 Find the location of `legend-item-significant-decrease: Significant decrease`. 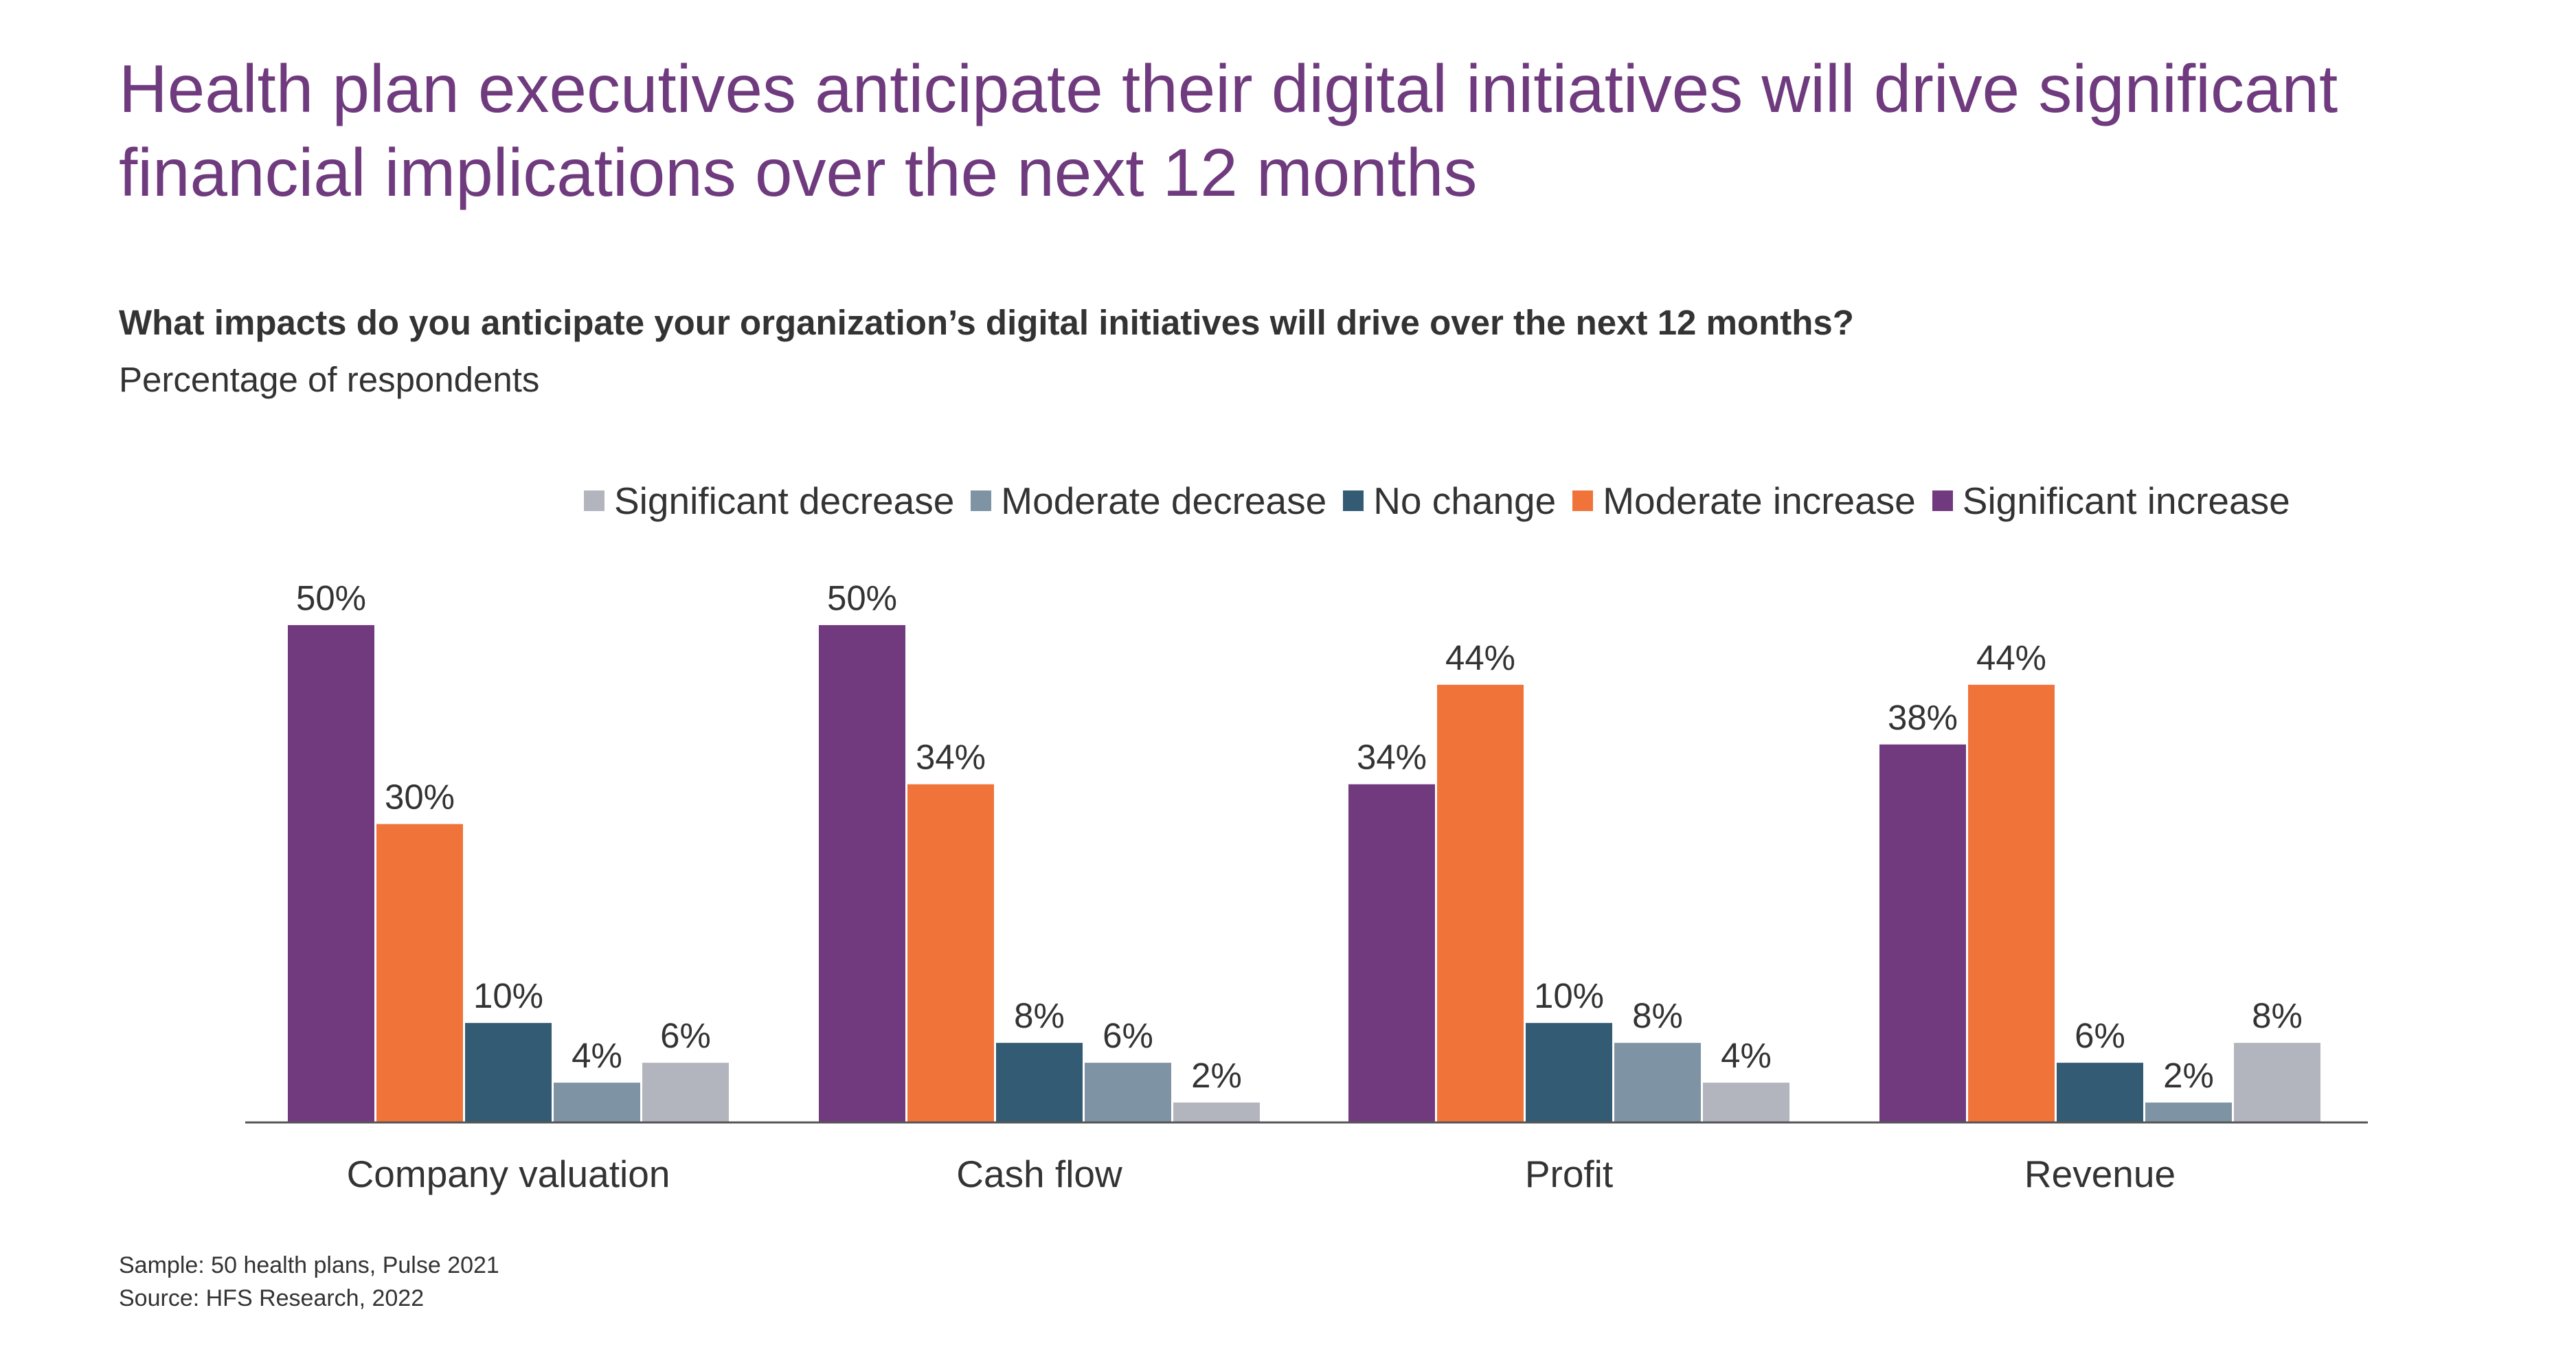

legend-item-significant-decrease: Significant decrease is located at coordinates (769, 501).